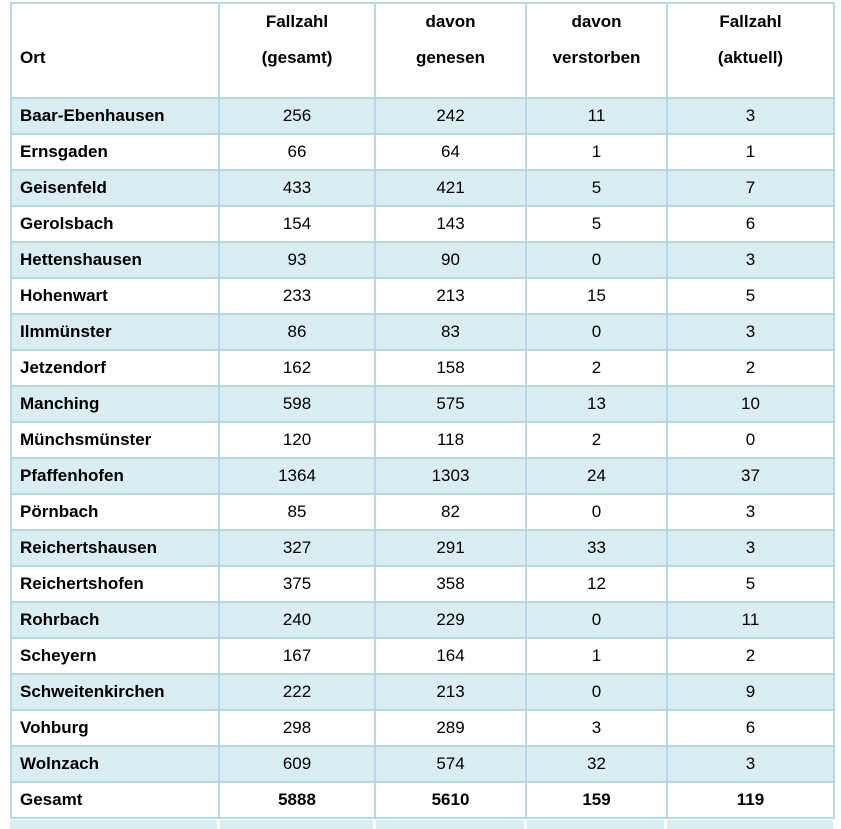 Image resolution: width=841 pixels, height=829 pixels. I want to click on cell-fallzahl-aktuell: 37, so click(750, 476).